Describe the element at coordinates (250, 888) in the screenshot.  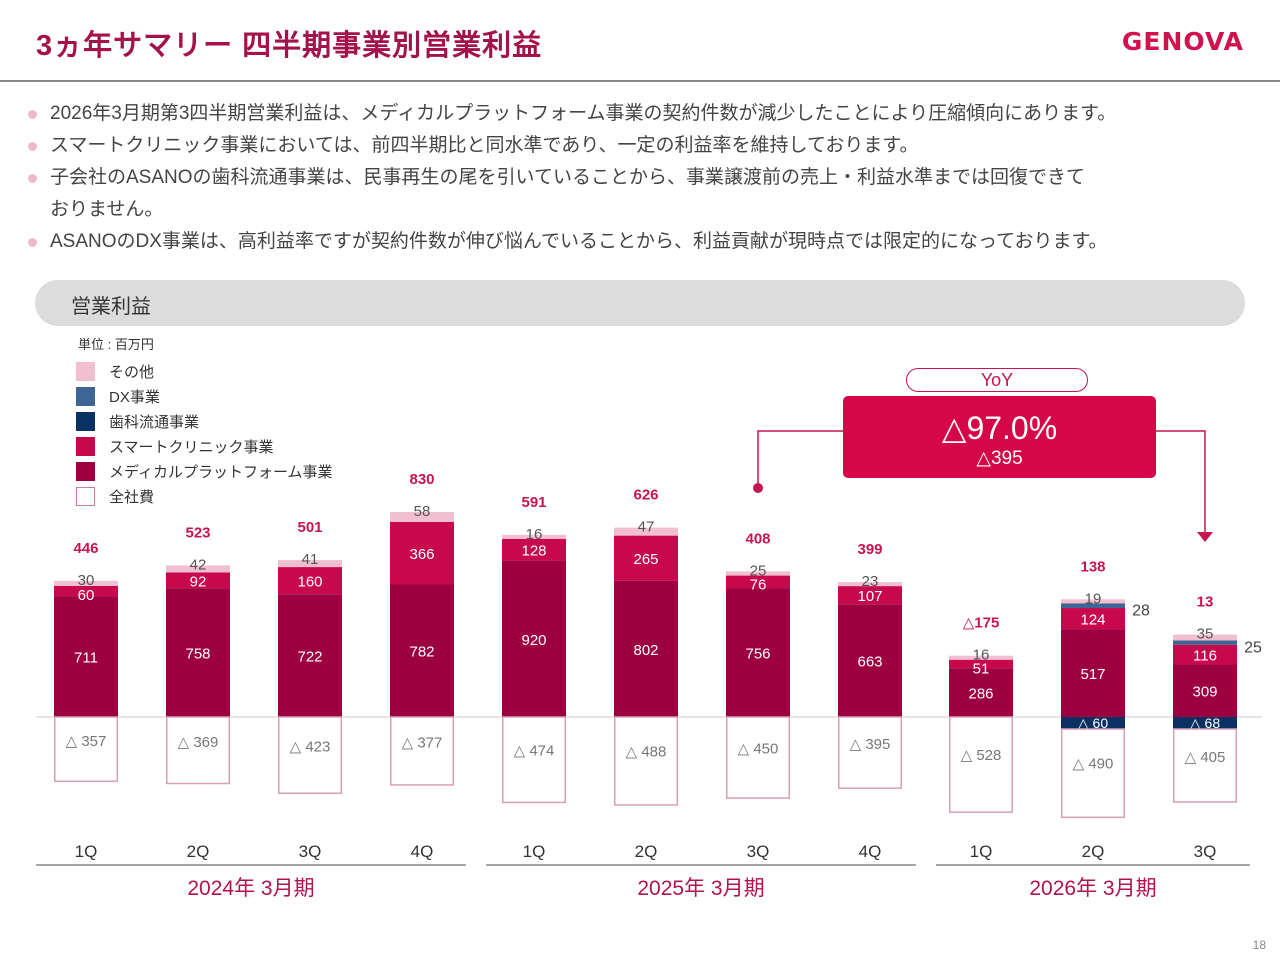
I see `group-label: 2024年 3月期` at that location.